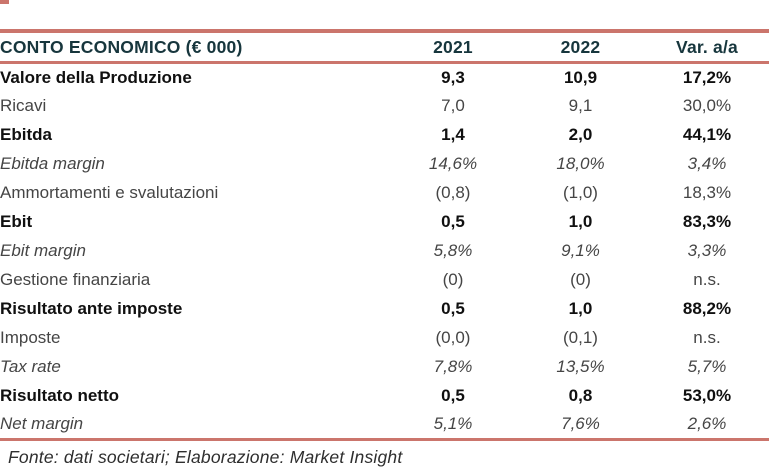 The image size is (769, 471). What do you see at coordinates (707, 424) in the screenshot?
I see `row-value-var: 2,6%` at bounding box center [707, 424].